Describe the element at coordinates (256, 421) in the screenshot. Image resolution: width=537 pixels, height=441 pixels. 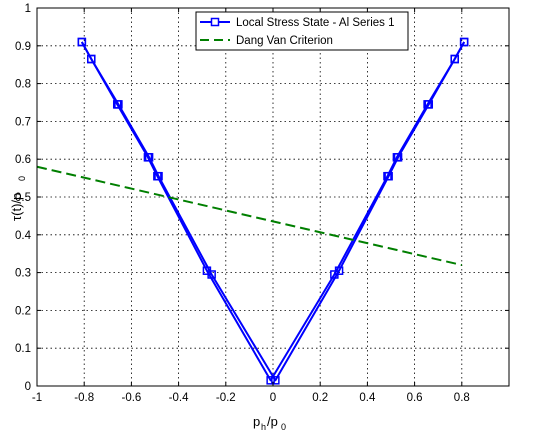
I see `x-axis-label-main: p` at that location.